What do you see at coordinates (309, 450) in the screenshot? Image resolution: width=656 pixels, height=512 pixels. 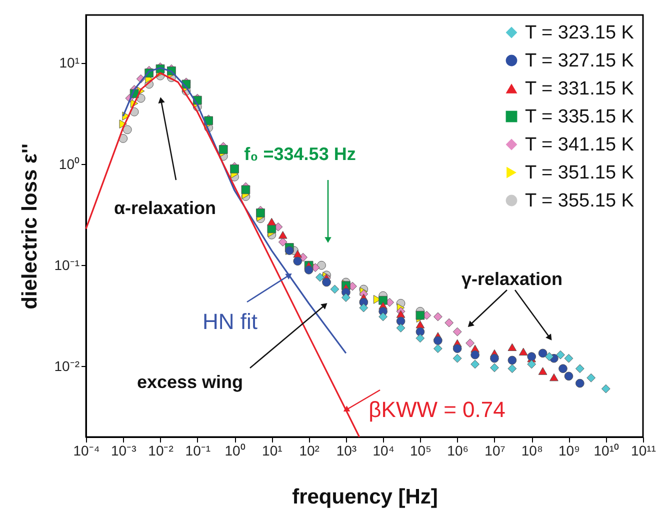 I see `x-tick-label: 10²` at bounding box center [309, 450].